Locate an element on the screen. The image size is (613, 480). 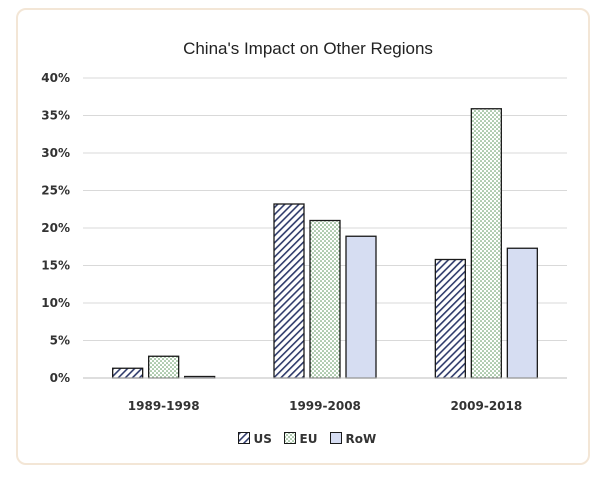
legend-swatch-row is located at coordinates (336, 438).